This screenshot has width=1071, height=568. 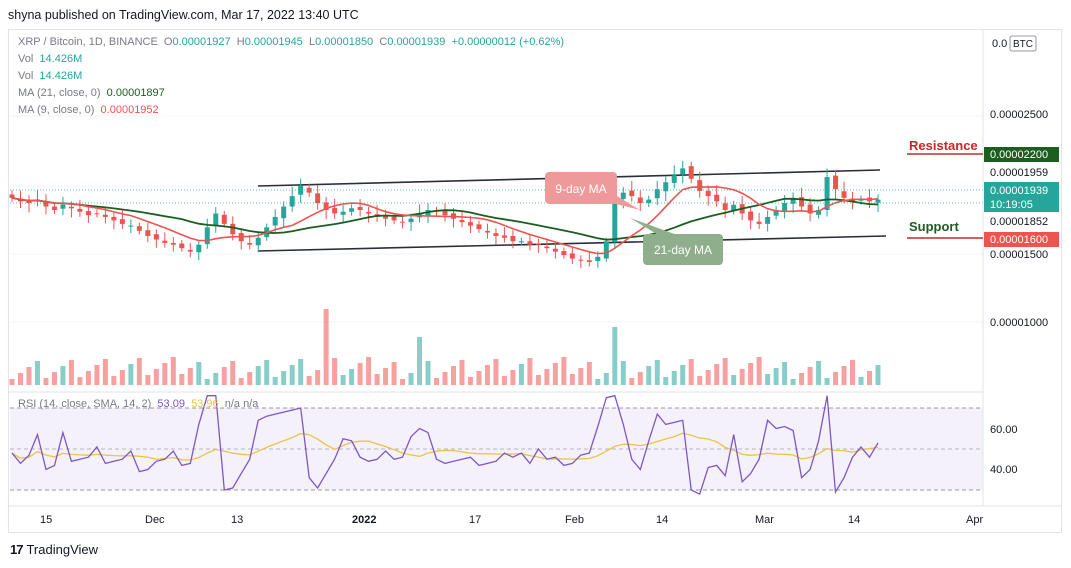 What do you see at coordinates (205, 404) in the screenshot?
I see `rsi-sma-value: 53.96` at bounding box center [205, 404].